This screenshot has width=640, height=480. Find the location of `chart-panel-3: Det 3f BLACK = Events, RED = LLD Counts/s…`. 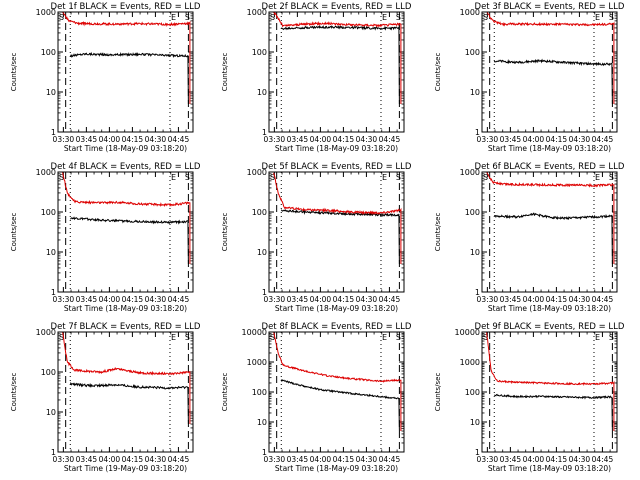

chart-panel-3: Det 3f BLACK = Events, RED = LLD Counts/s… is located at coordinates (529, 77).